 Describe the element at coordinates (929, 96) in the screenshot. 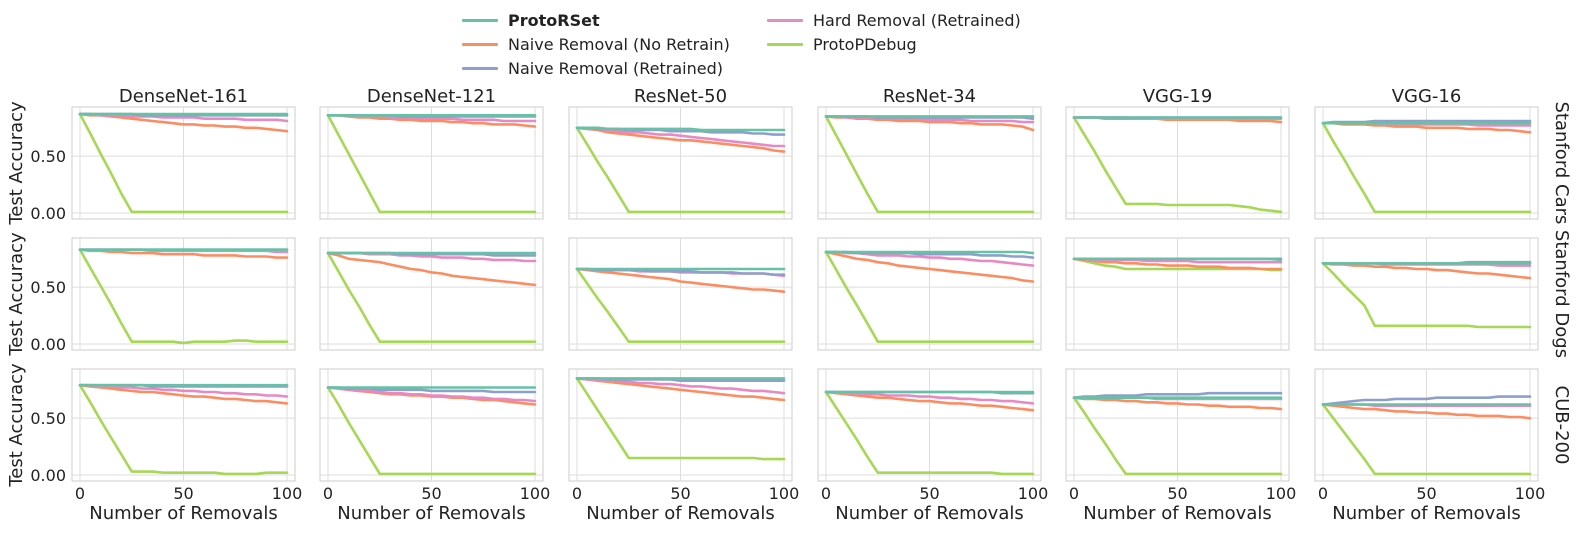

I see `column-title: ResNet-34` at that location.